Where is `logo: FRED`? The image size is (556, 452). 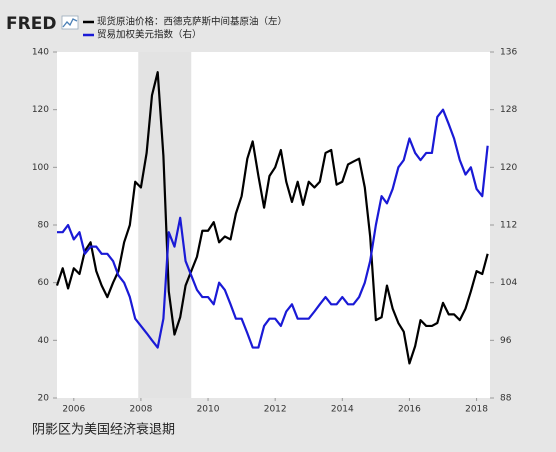 logo: FRED is located at coordinates (31, 24).